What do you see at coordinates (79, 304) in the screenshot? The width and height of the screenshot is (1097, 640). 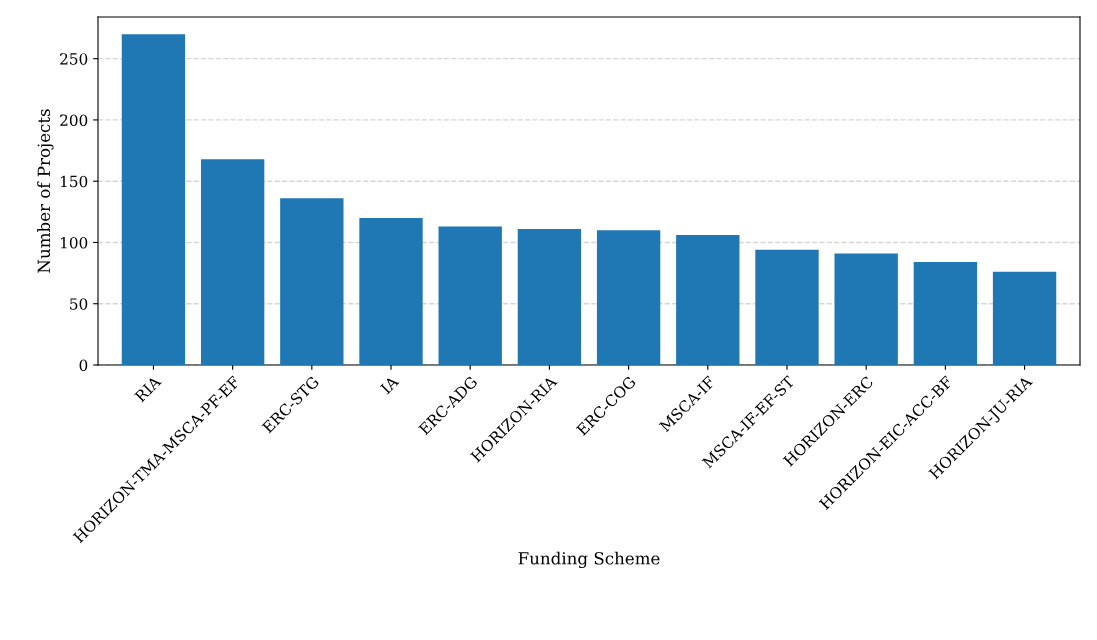 I see `y-tick-label: 50` at bounding box center [79, 304].